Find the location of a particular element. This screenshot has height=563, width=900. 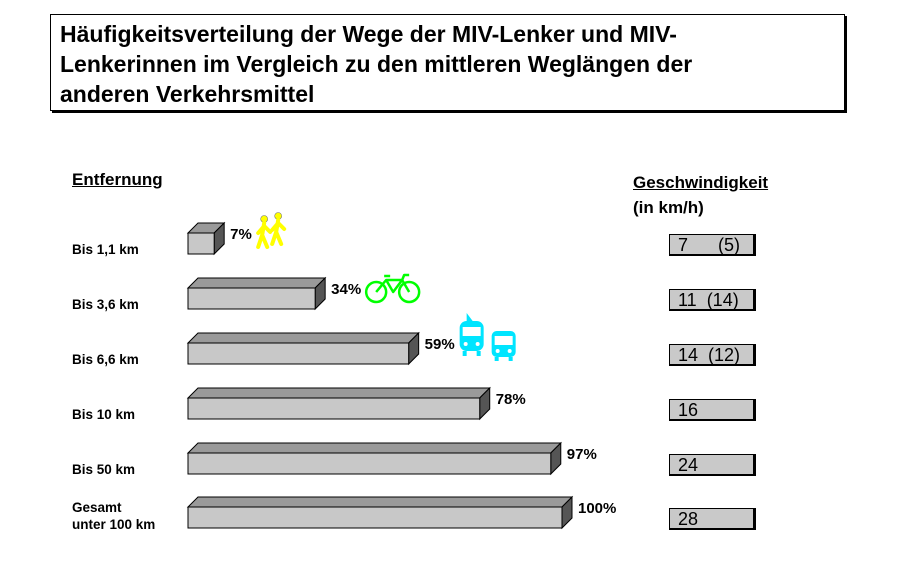

category-label-line: Bis 1,1 km is located at coordinates (105, 249).